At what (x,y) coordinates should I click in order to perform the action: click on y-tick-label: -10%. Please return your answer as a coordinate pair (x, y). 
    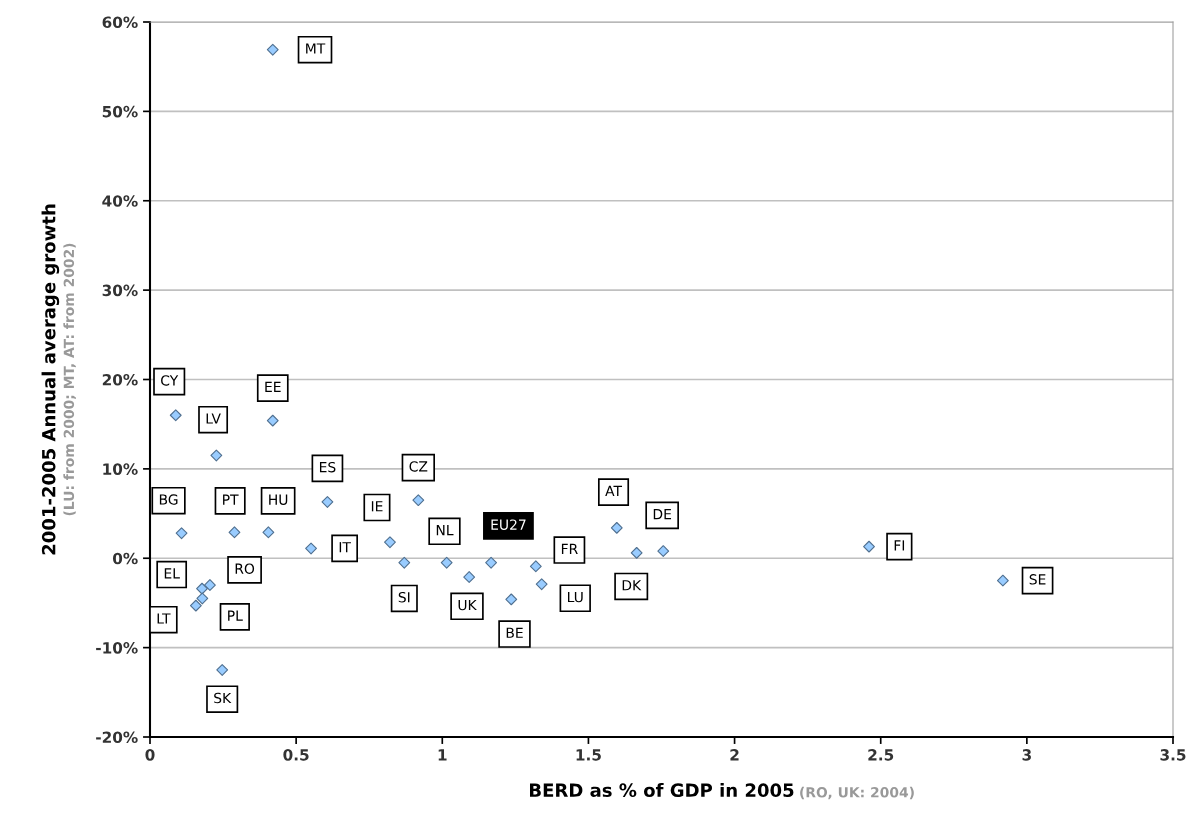
    Looking at the image, I should click on (117, 648).